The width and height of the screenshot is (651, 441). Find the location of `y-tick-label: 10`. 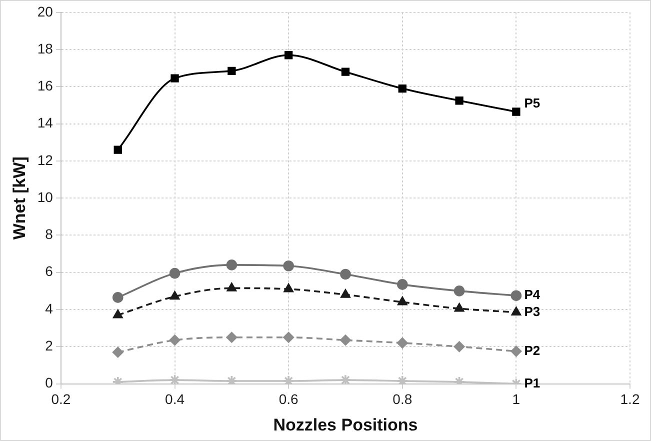

y-tick-label: 10 is located at coordinates (45, 196).